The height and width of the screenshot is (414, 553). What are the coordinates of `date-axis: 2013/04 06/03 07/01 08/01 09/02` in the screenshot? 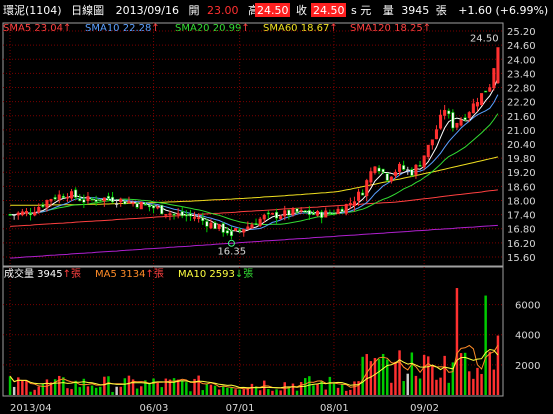 It's located at (224, 408).